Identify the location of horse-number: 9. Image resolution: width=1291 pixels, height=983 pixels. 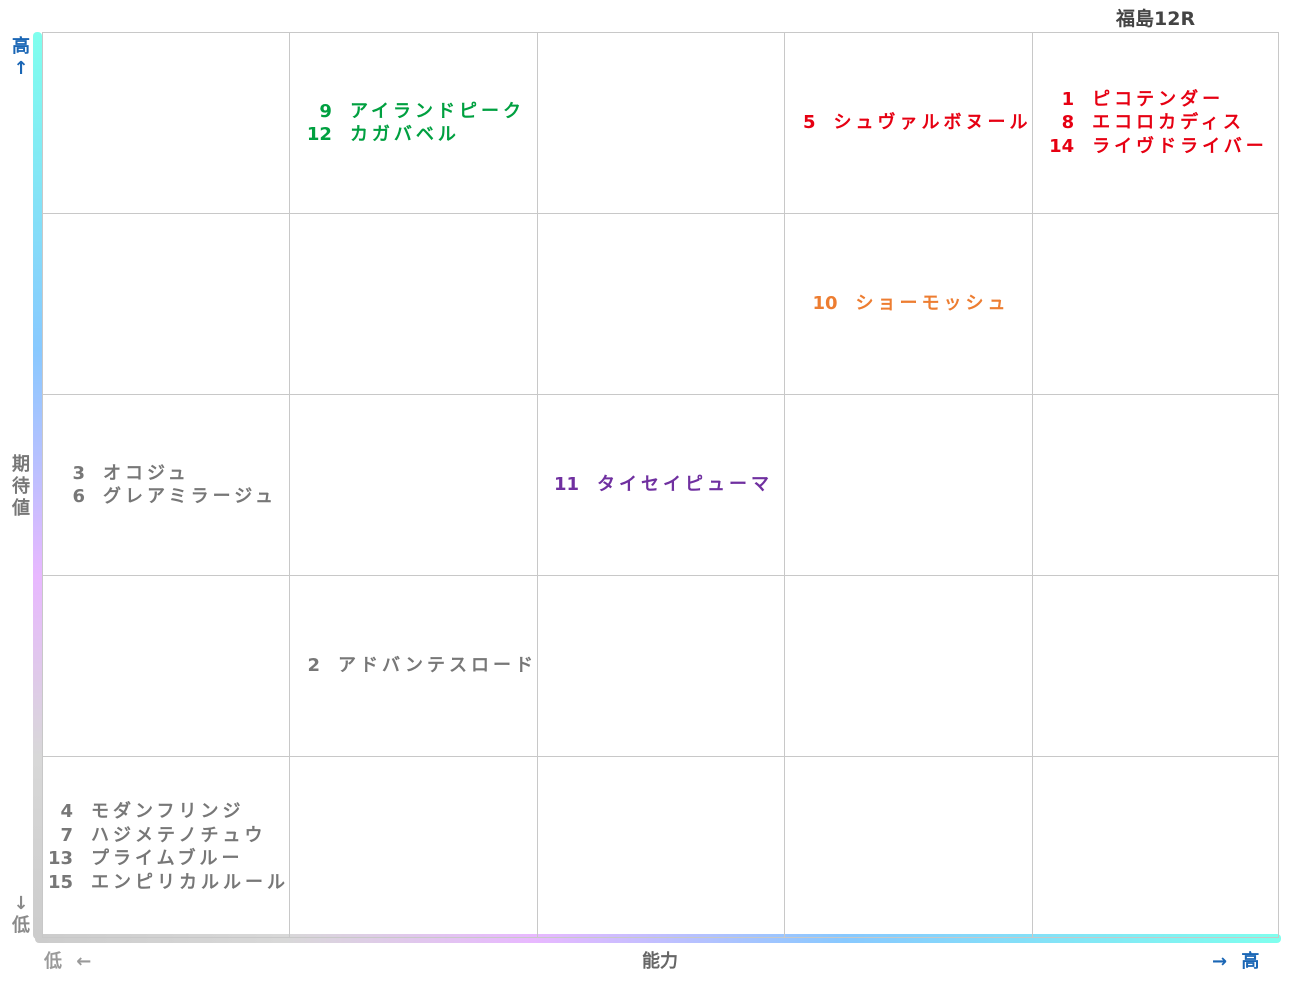
(325, 111).